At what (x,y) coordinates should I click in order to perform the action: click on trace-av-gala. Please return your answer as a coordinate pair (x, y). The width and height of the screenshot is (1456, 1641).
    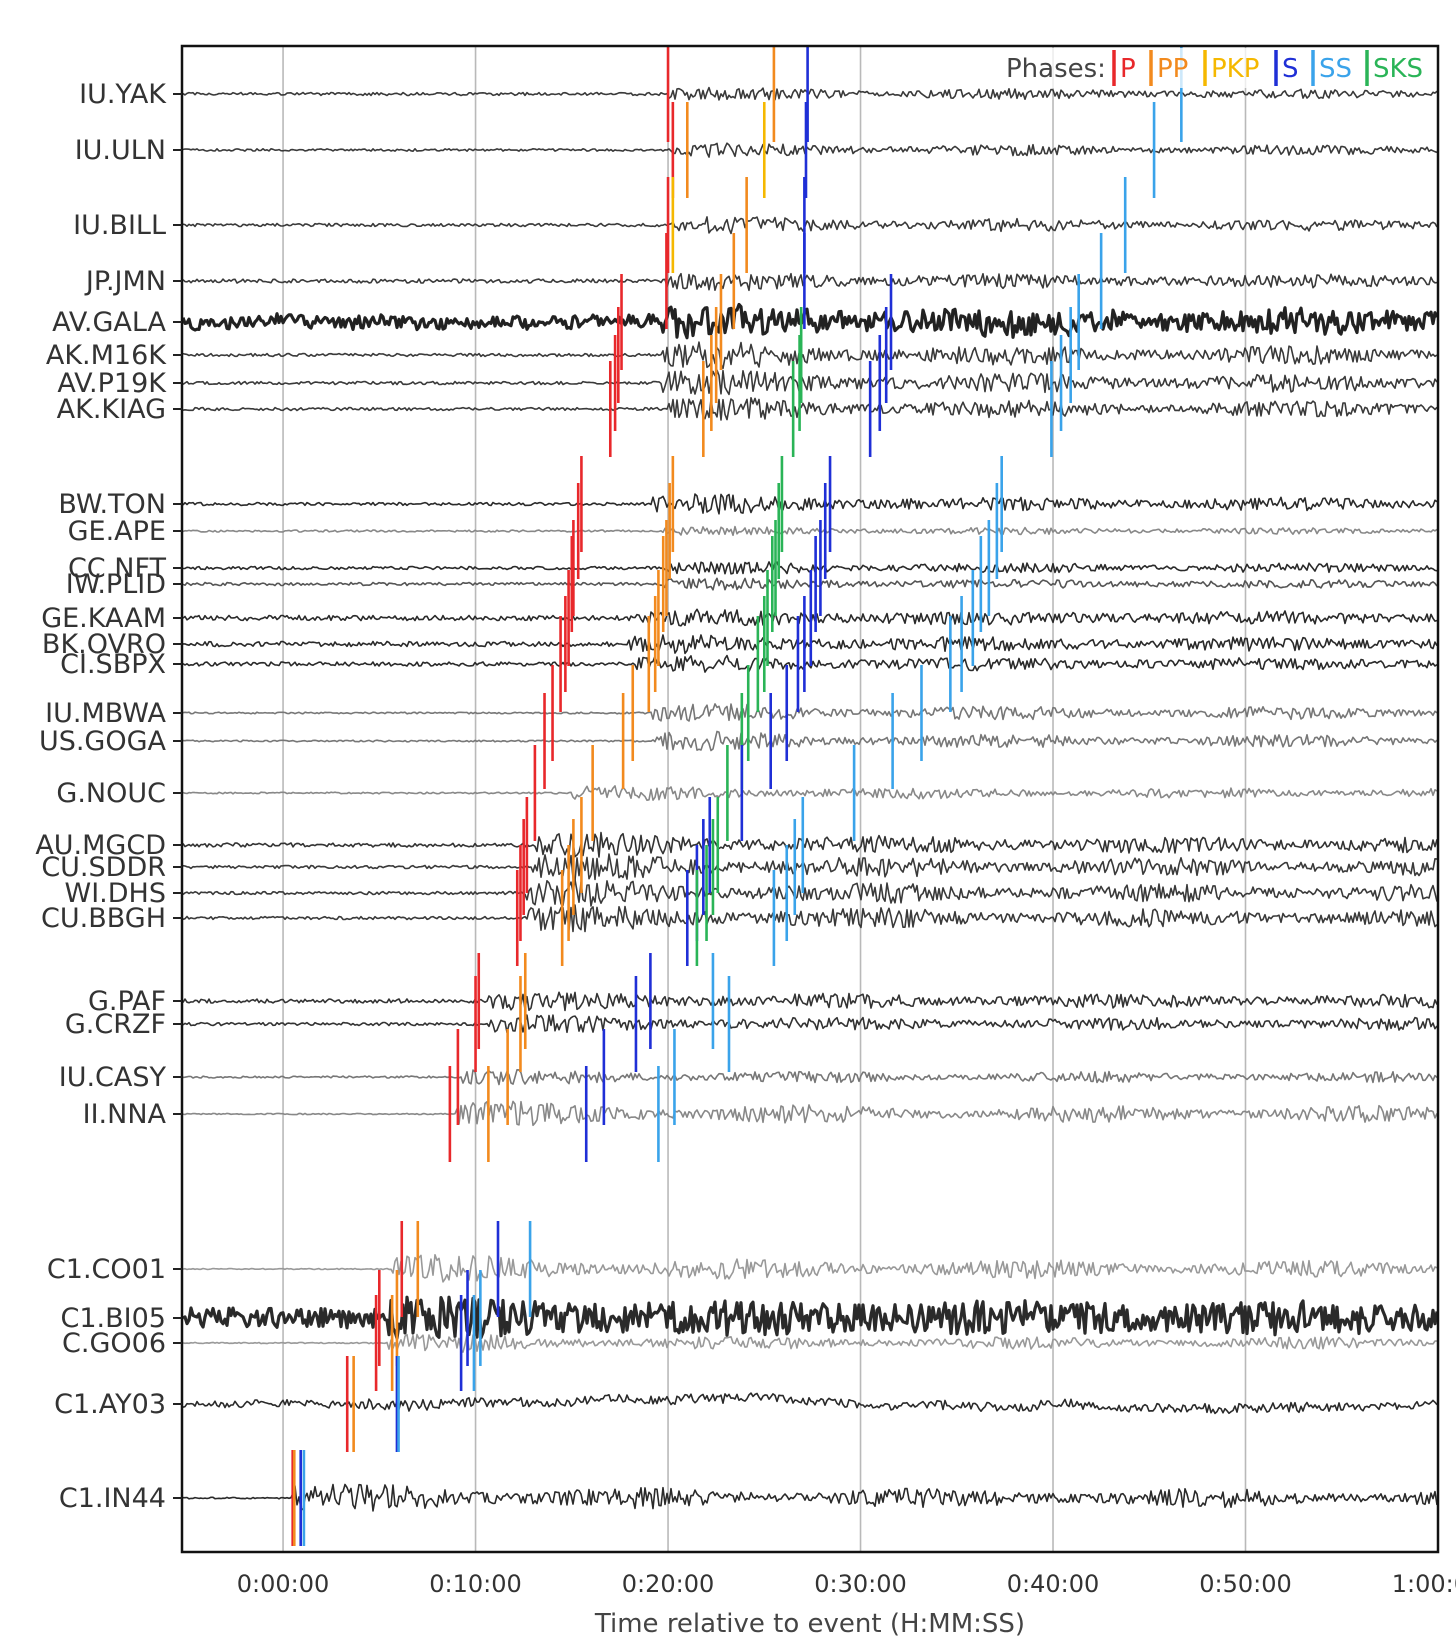
    Looking at the image, I should click on (810, 321).